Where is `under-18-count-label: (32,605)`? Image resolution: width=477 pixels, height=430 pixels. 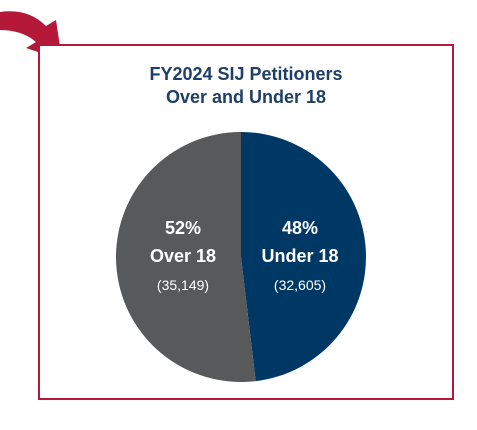 under-18-count-label: (32,605) is located at coordinates (300, 285).